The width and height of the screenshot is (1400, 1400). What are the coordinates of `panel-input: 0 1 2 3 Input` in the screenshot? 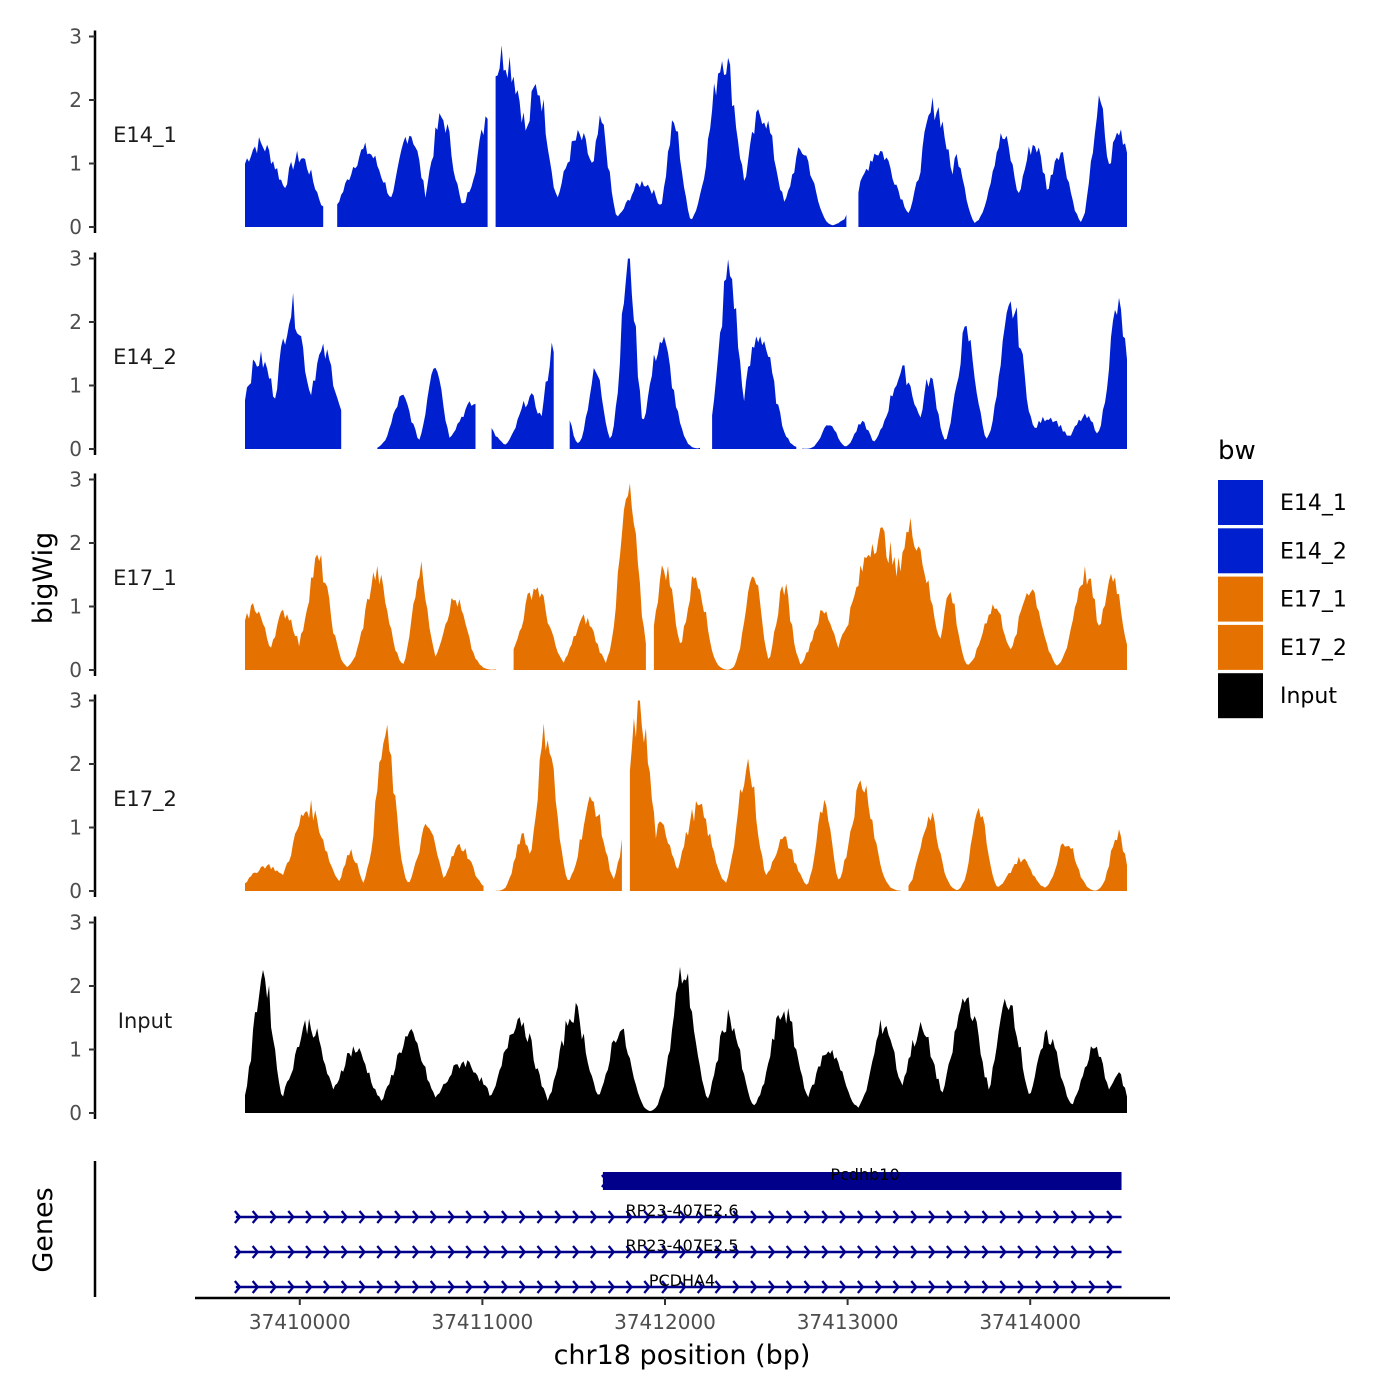 It's located at (598, 1018).